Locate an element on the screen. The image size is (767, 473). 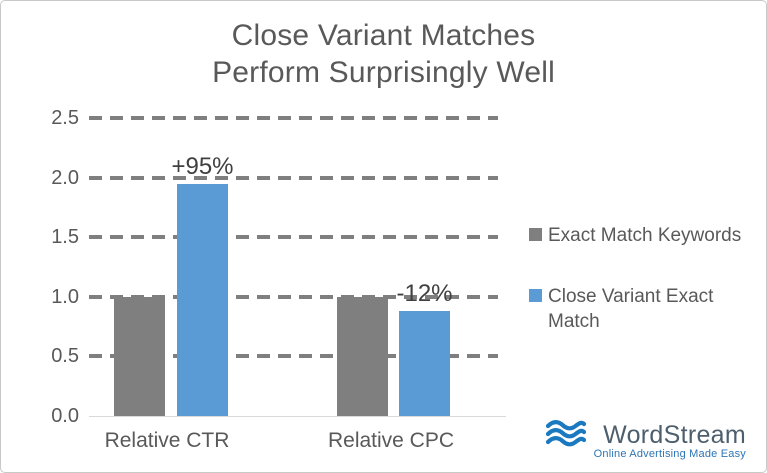
legend-swatch-blue is located at coordinates (535, 295).